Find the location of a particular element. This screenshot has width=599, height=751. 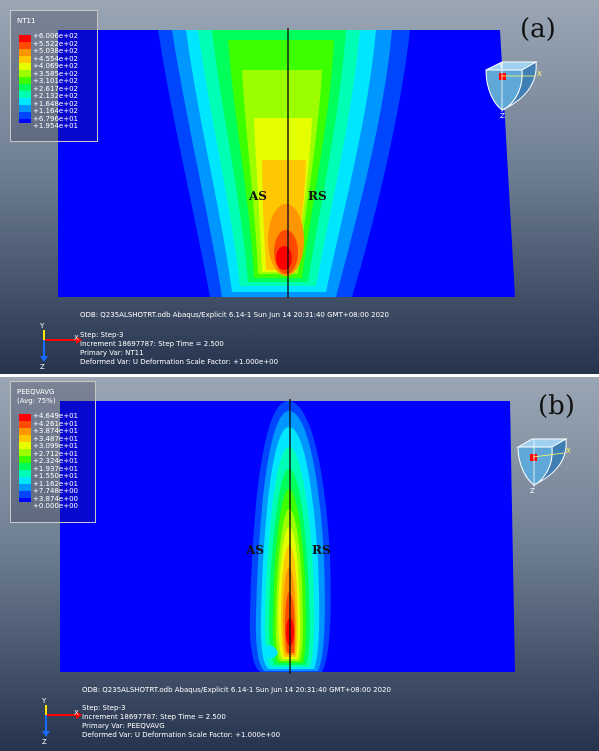

legend-value: +4.261e+01 is located at coordinates (55, 423).